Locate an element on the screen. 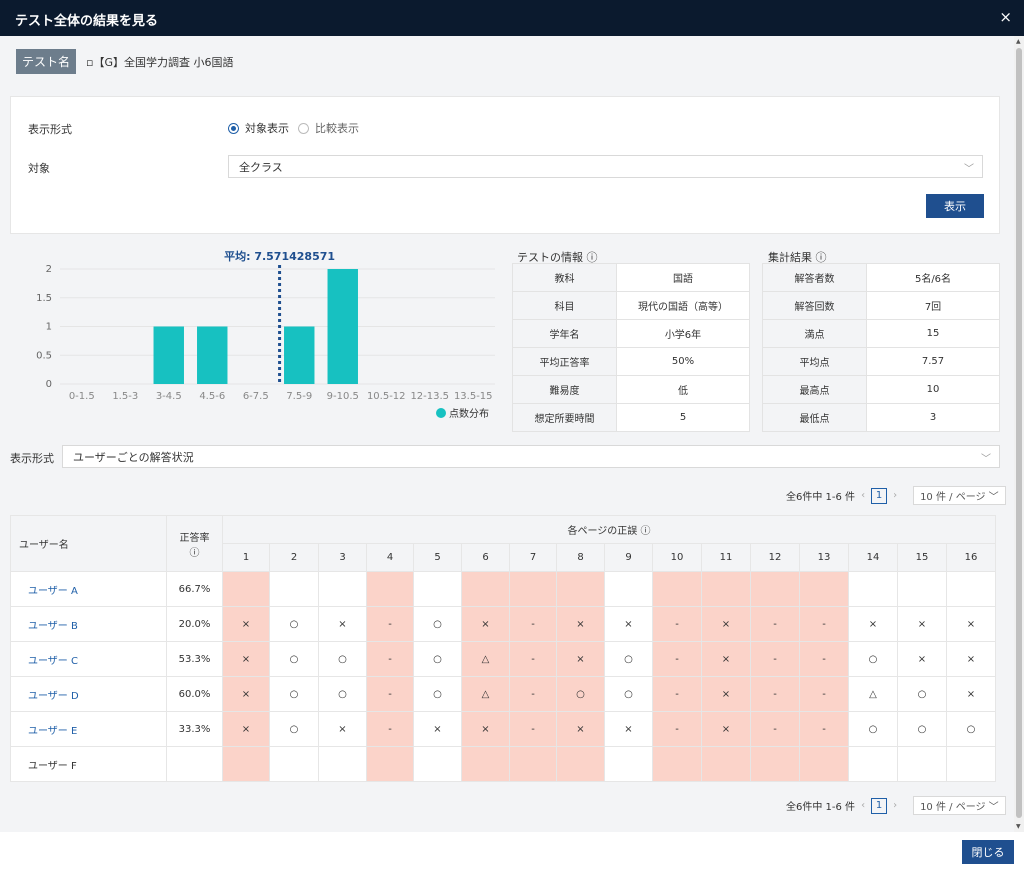 Image resolution: width=1024 pixels, height=869 pixels. radio-target-view: 対象表示 is located at coordinates (258, 128).